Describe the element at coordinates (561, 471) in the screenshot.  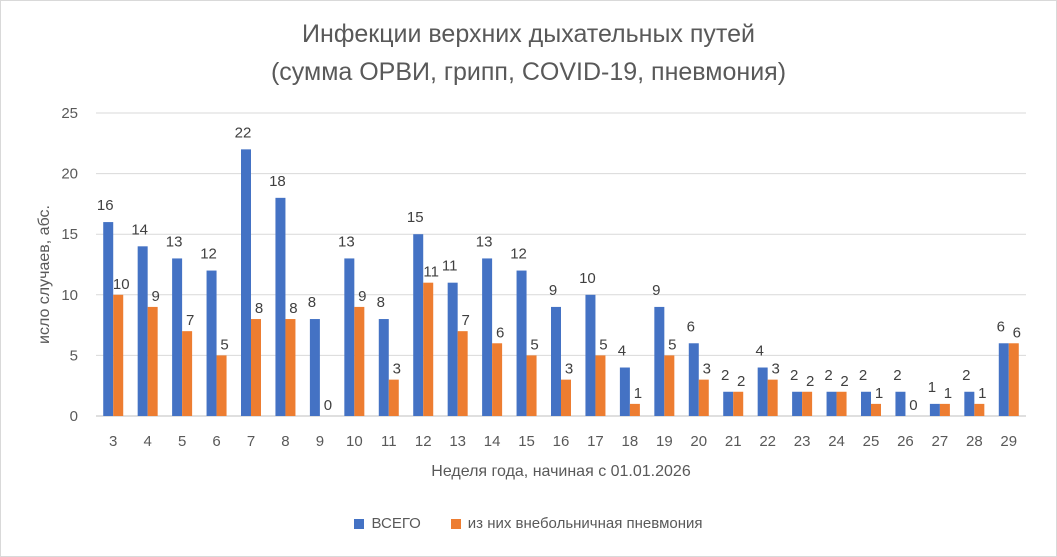
I see `x-axis-title: Неделя года, начиная с 01.01.2026` at that location.